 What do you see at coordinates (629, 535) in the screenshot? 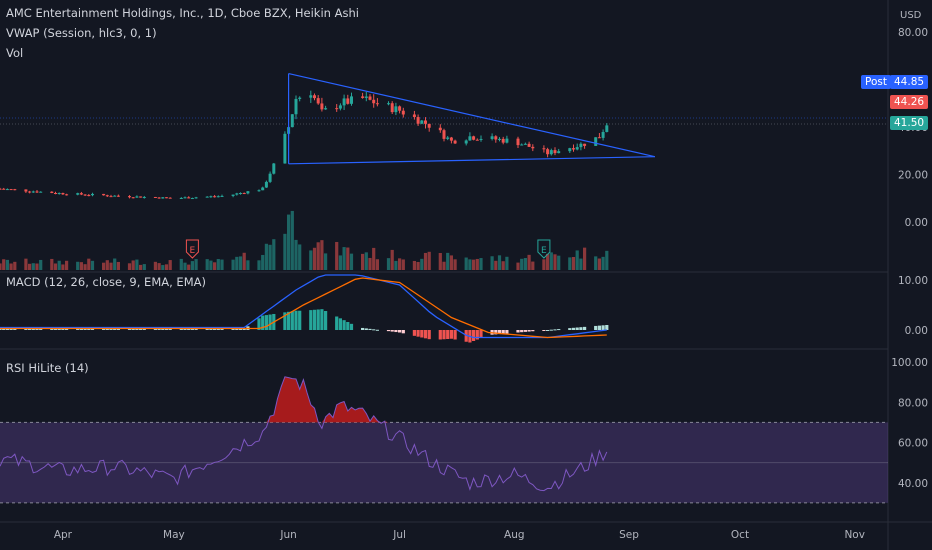
I see `time-tick-label: Sep` at bounding box center [629, 535].